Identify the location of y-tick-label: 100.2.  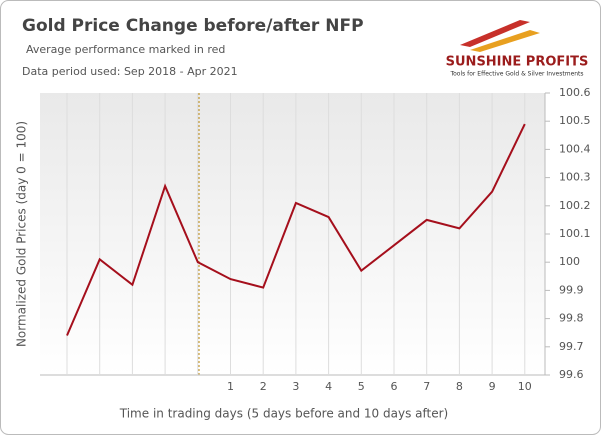
(575, 205).